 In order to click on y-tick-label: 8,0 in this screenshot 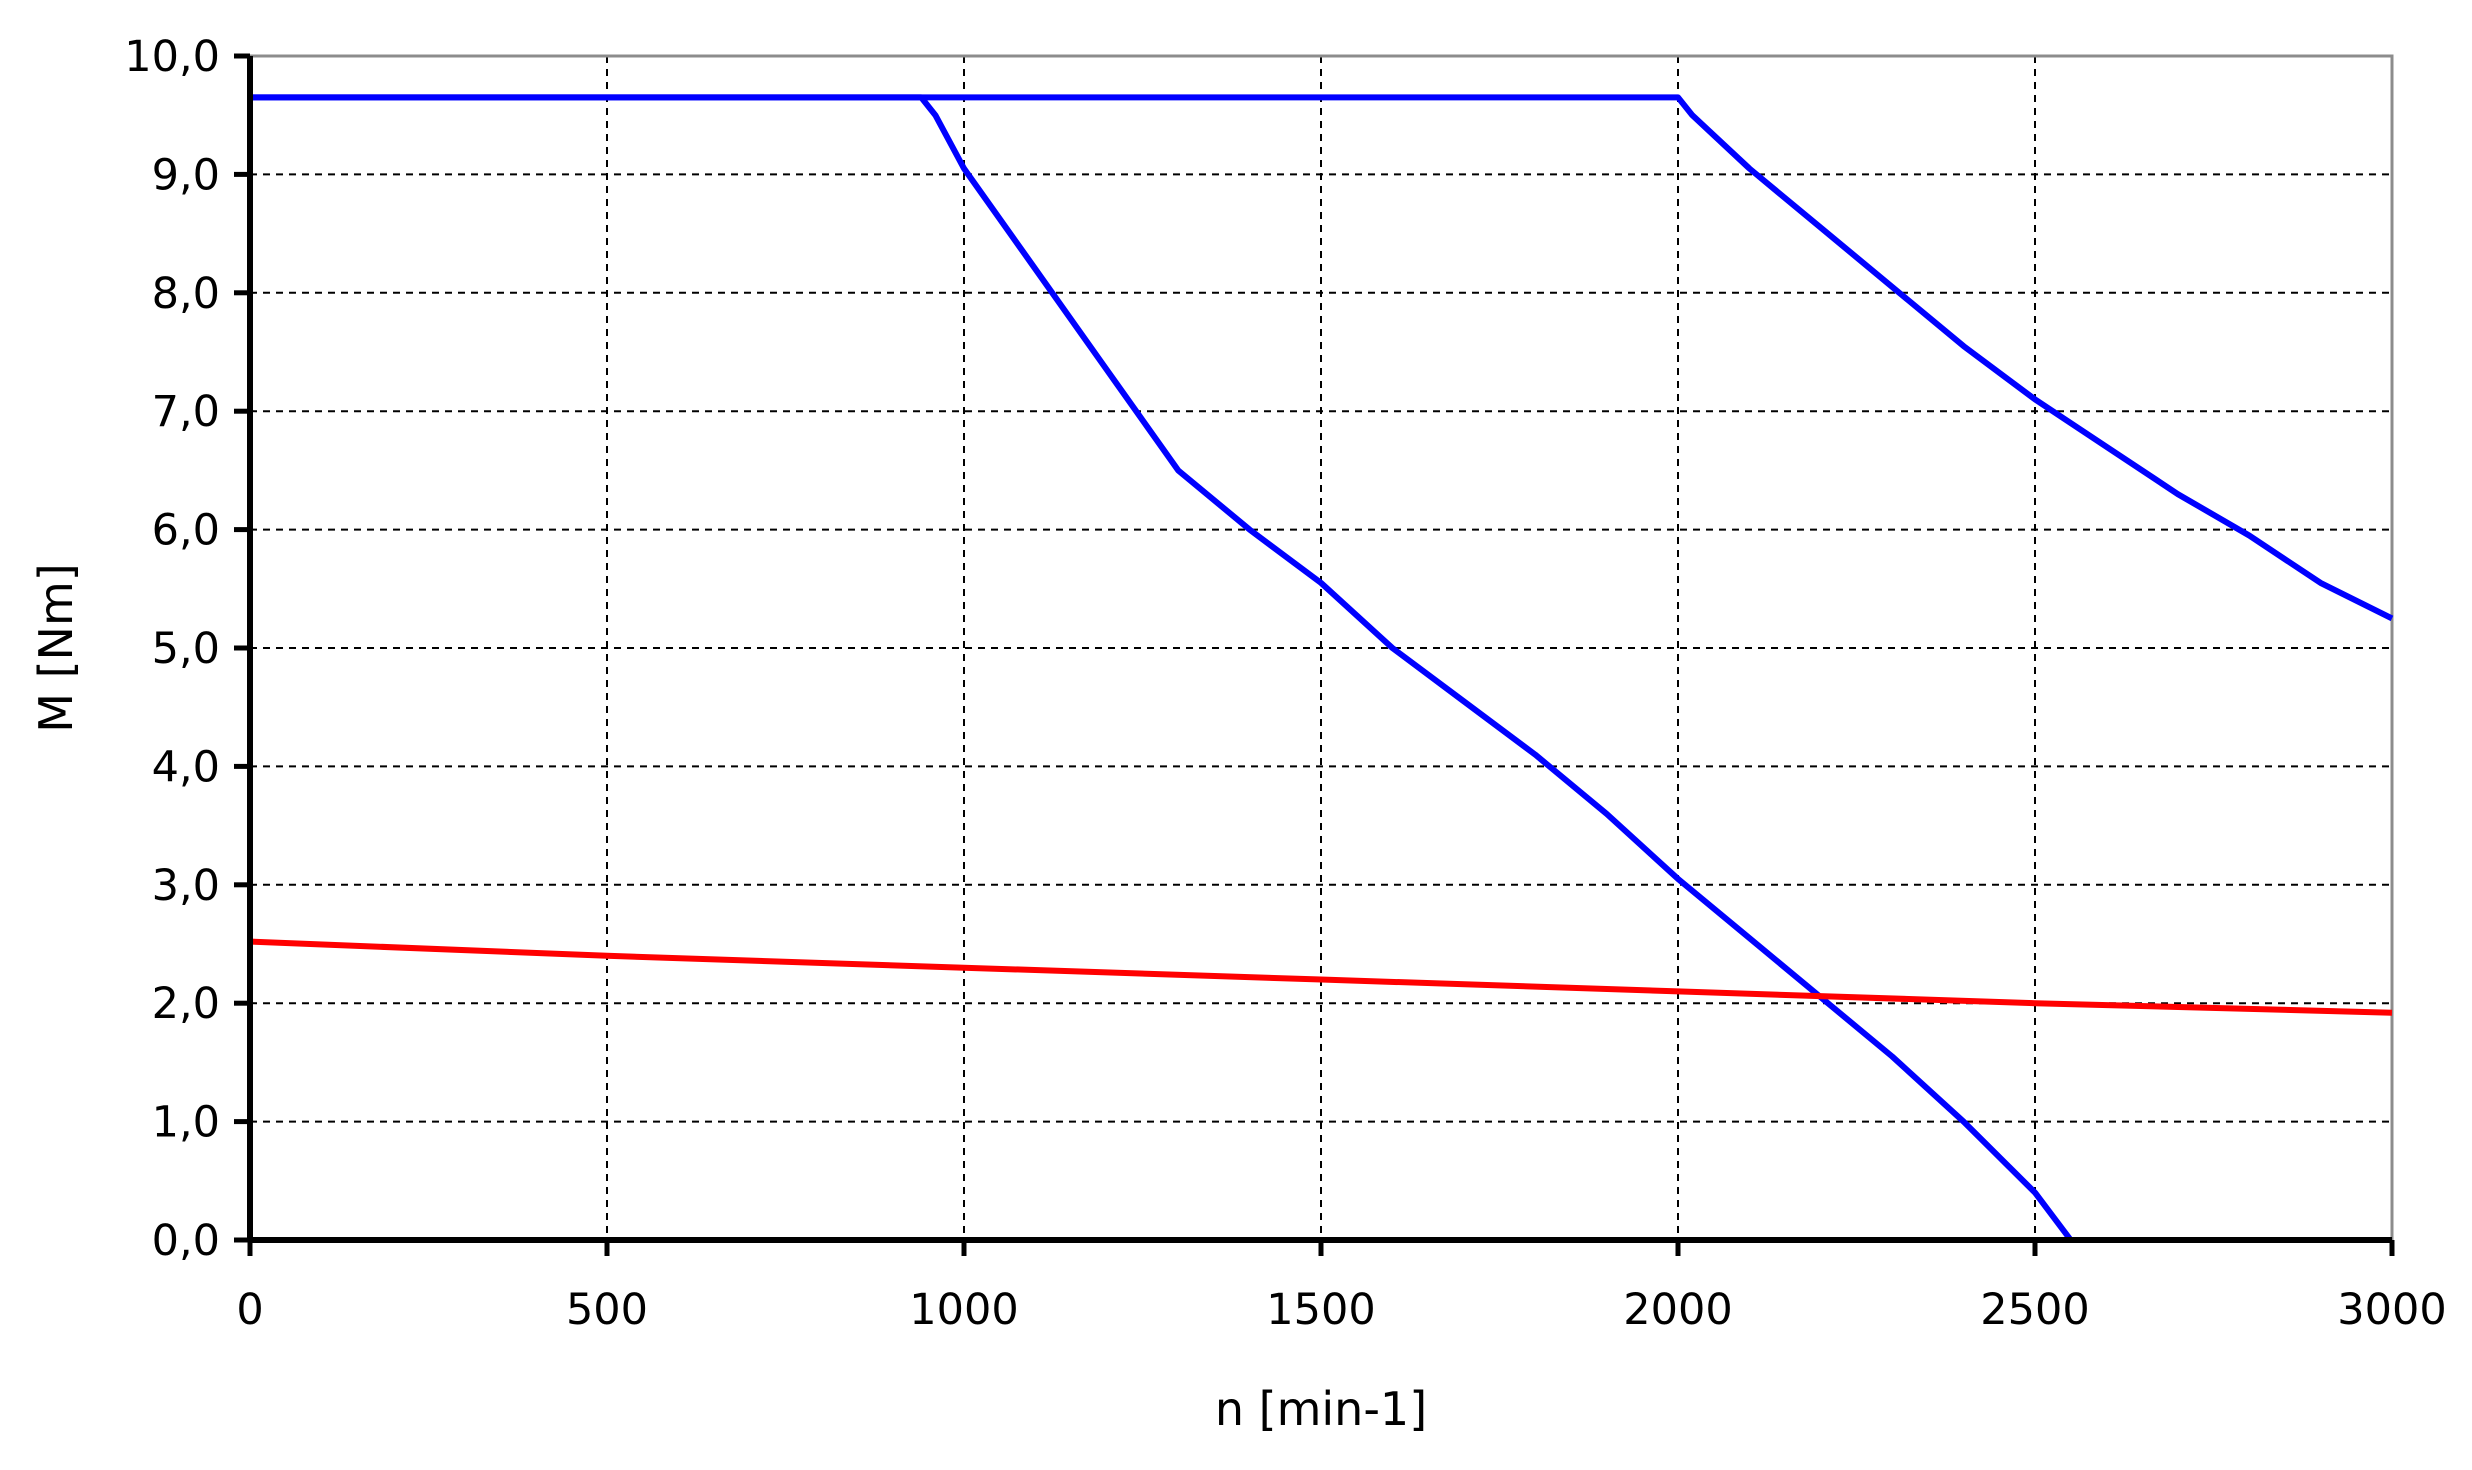, I will do `click(186, 294)`.